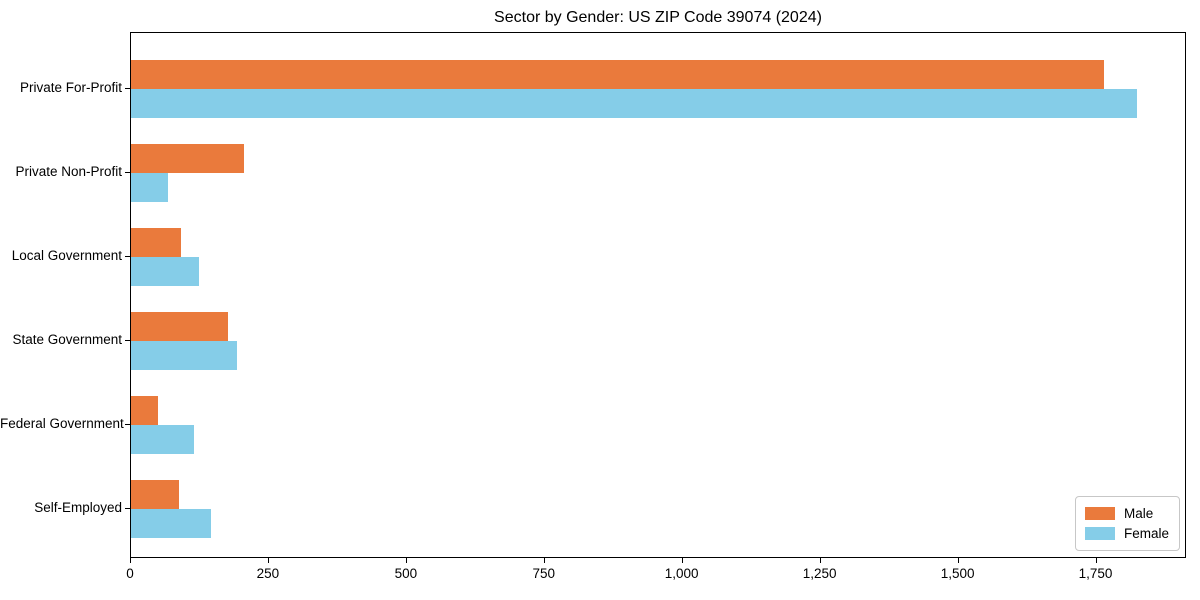 Image resolution: width=1200 pixels, height=600 pixels. What do you see at coordinates (130, 573) in the screenshot?
I see `x-tick-label: 0` at bounding box center [130, 573].